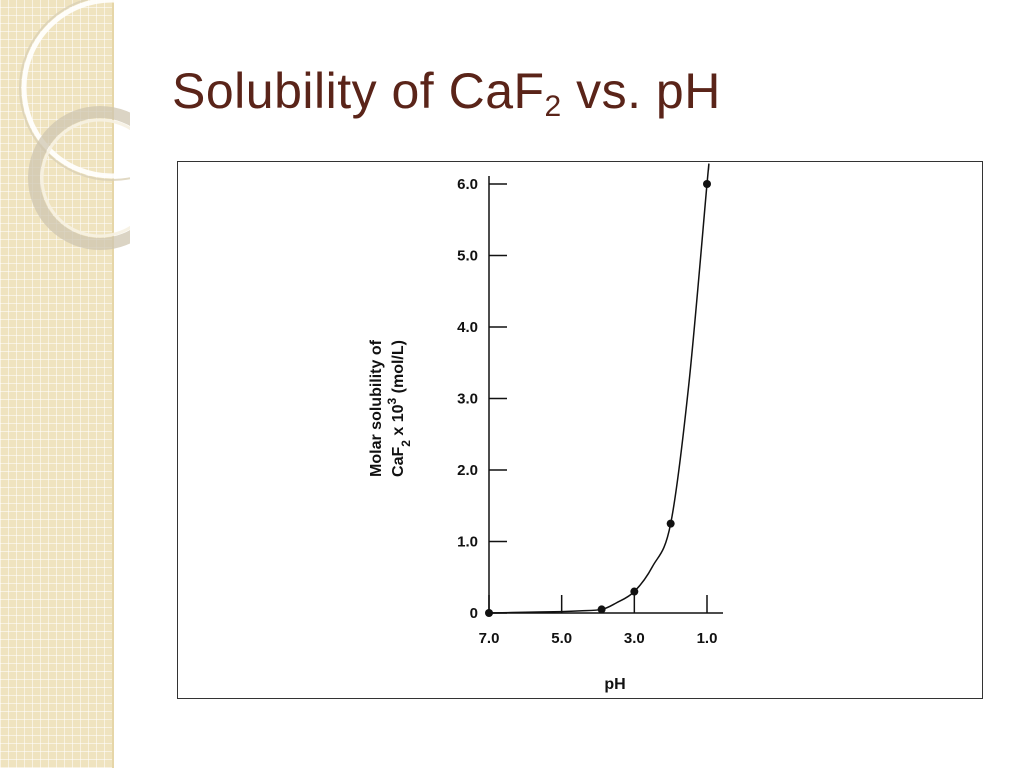 Image resolution: width=1024 pixels, height=768 pixels. Describe the element at coordinates (598, 621) in the screenshot. I see `x-axis-ticks: 7.0 5.0 3.0 1.0` at that location.